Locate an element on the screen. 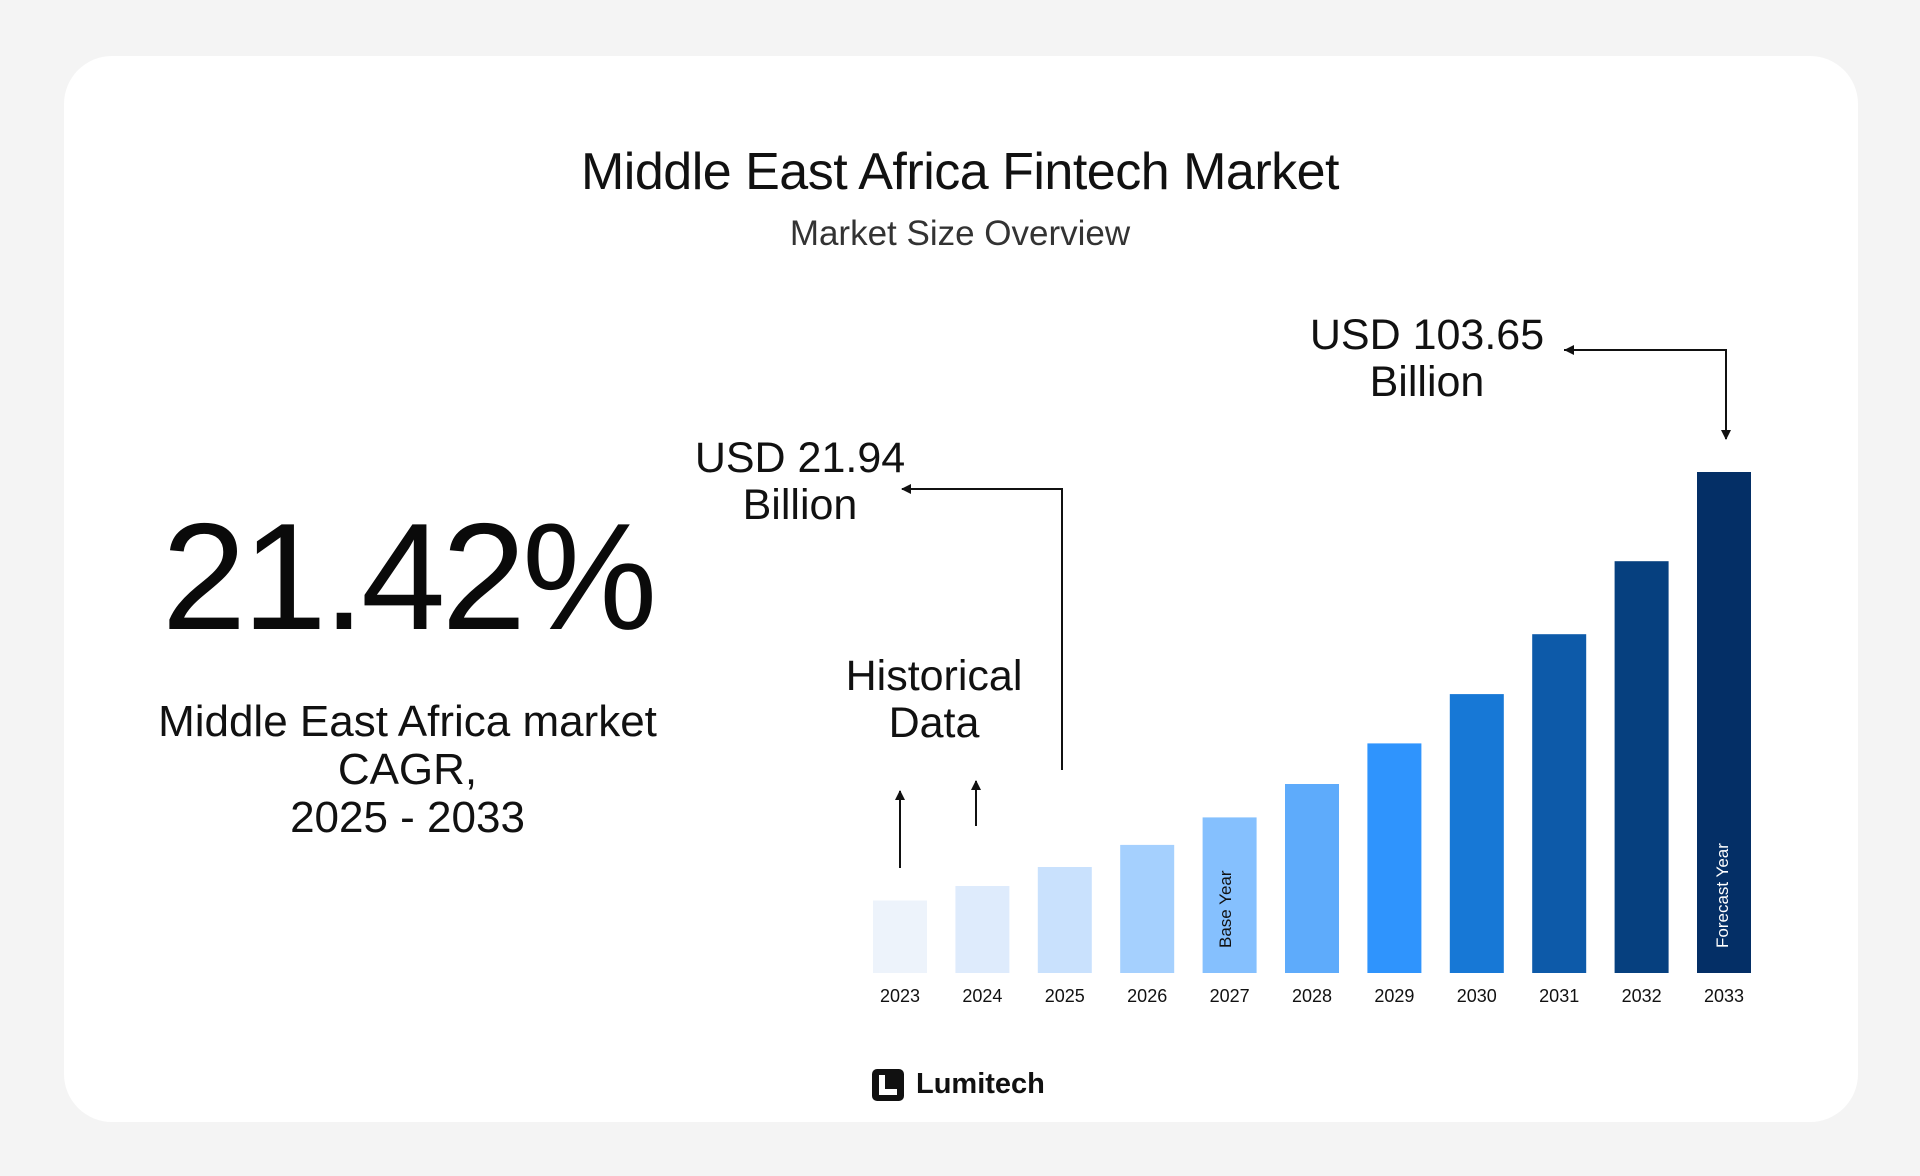  x-tick-2031: 2031 is located at coordinates (1559, 996).